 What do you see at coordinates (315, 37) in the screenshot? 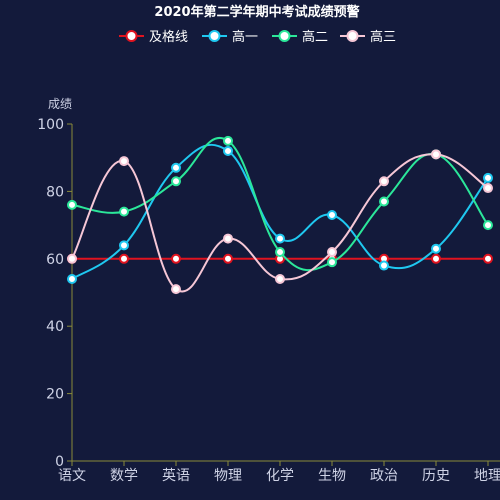
I see `legend-label: 高二` at bounding box center [315, 37].